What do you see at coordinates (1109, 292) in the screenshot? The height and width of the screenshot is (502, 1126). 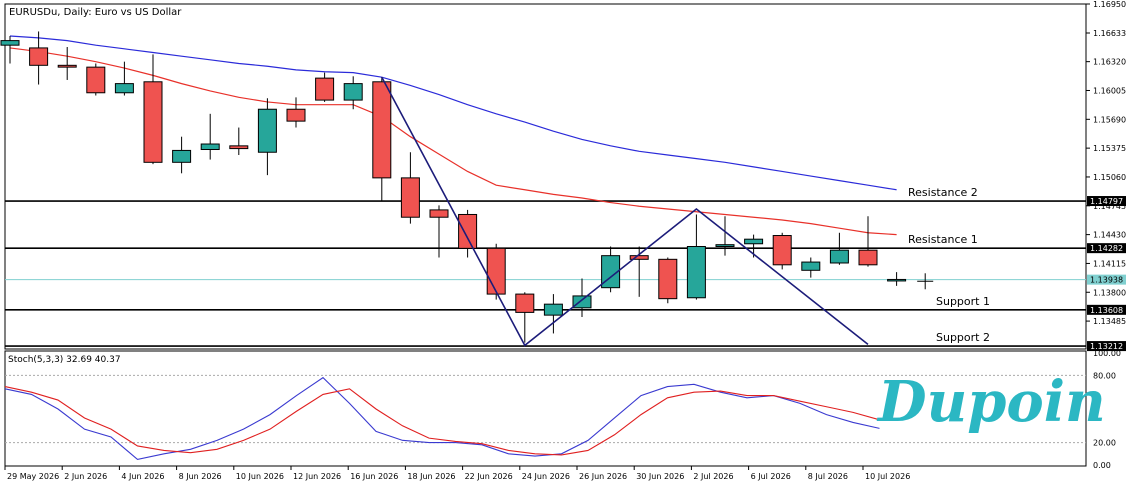 I see `y-tick-label: 1.13800` at bounding box center [1109, 292].